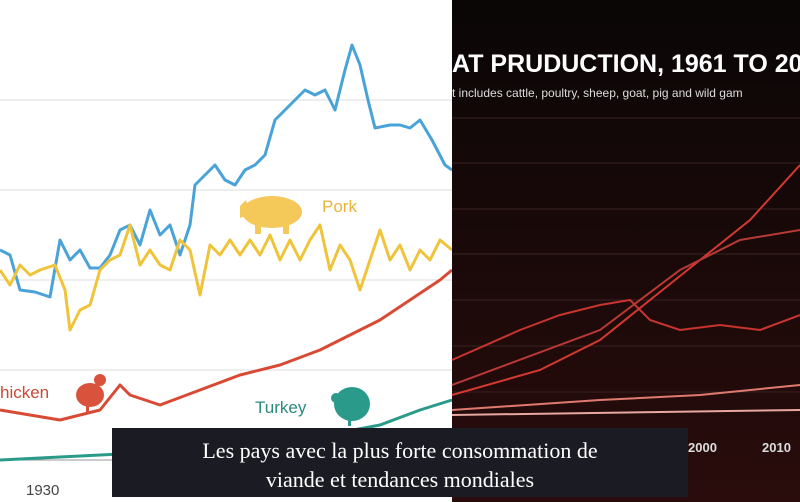  What do you see at coordinates (350, 406) in the screenshot?
I see `turkey-icon` at bounding box center [350, 406].